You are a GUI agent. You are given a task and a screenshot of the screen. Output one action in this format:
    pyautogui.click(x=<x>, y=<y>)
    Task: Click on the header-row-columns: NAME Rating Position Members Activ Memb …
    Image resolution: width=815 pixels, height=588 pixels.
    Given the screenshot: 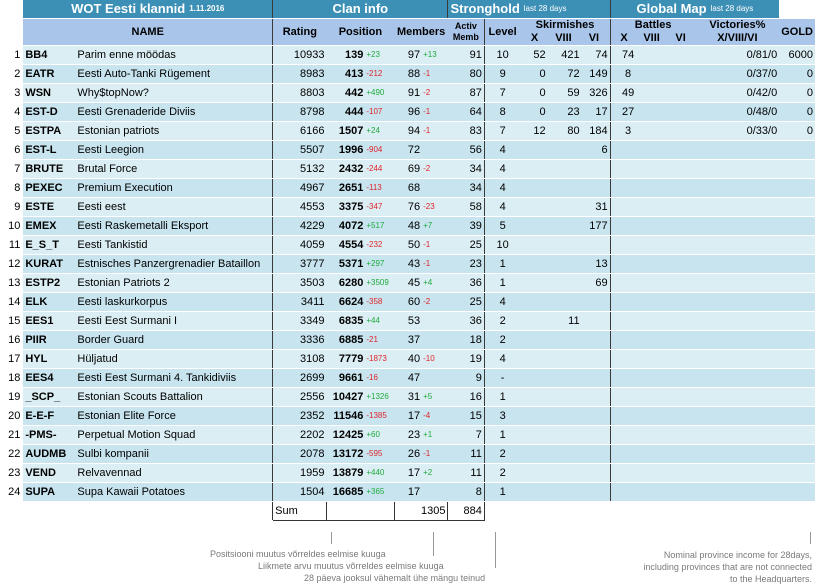 What is the action you would take?
    pyautogui.click(x=407, y=32)
    